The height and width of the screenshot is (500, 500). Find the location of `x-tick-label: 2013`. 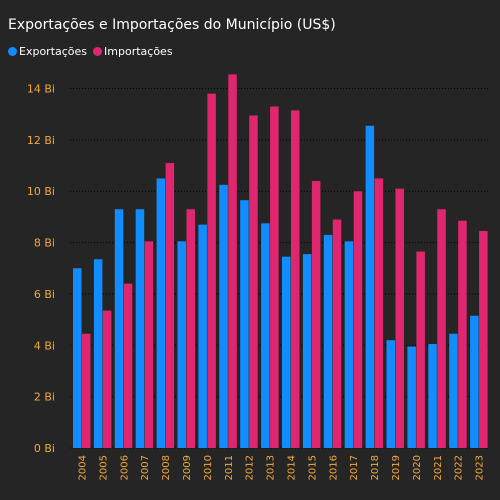

x-tick-label: 2013 is located at coordinates (271, 467).